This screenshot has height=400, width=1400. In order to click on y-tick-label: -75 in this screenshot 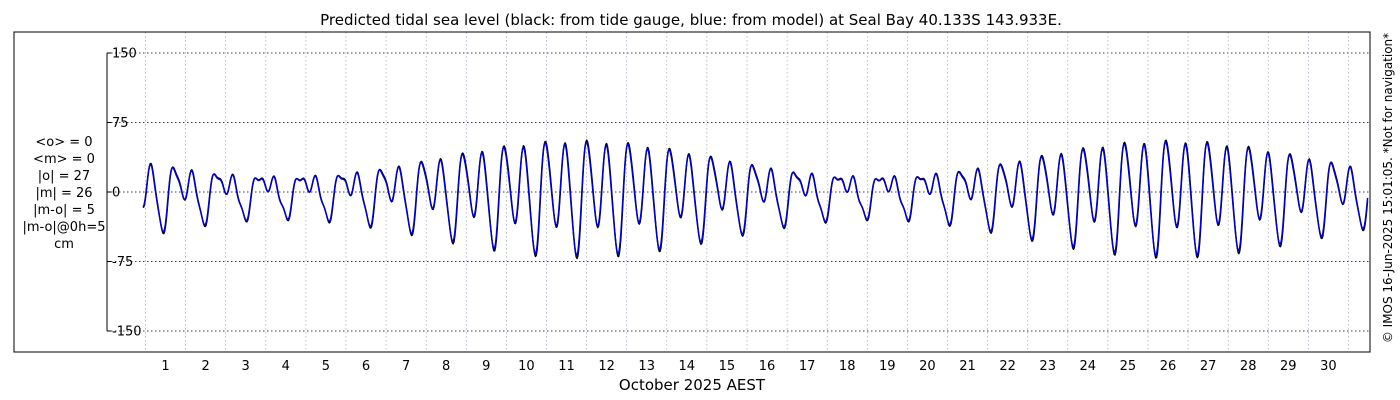, I will do `click(122, 262)`.